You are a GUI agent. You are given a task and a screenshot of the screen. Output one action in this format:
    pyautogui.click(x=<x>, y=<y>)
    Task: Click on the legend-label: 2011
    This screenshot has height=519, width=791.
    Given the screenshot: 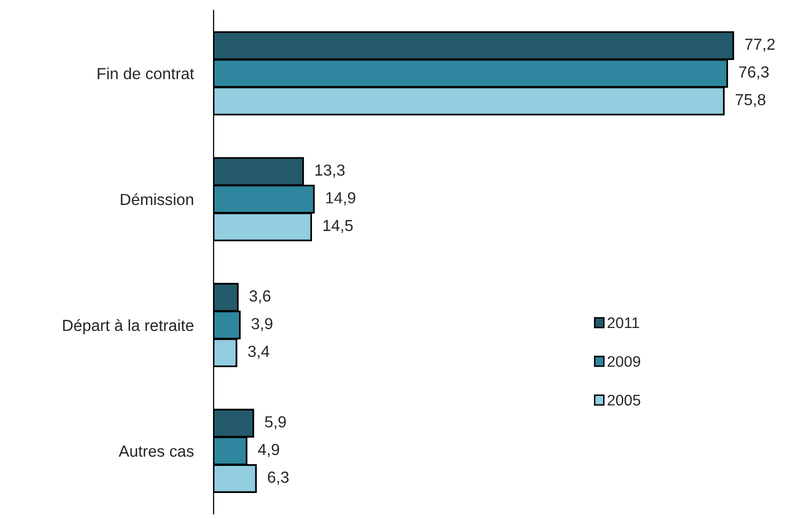 What is the action you would take?
    pyautogui.click(x=624, y=322)
    